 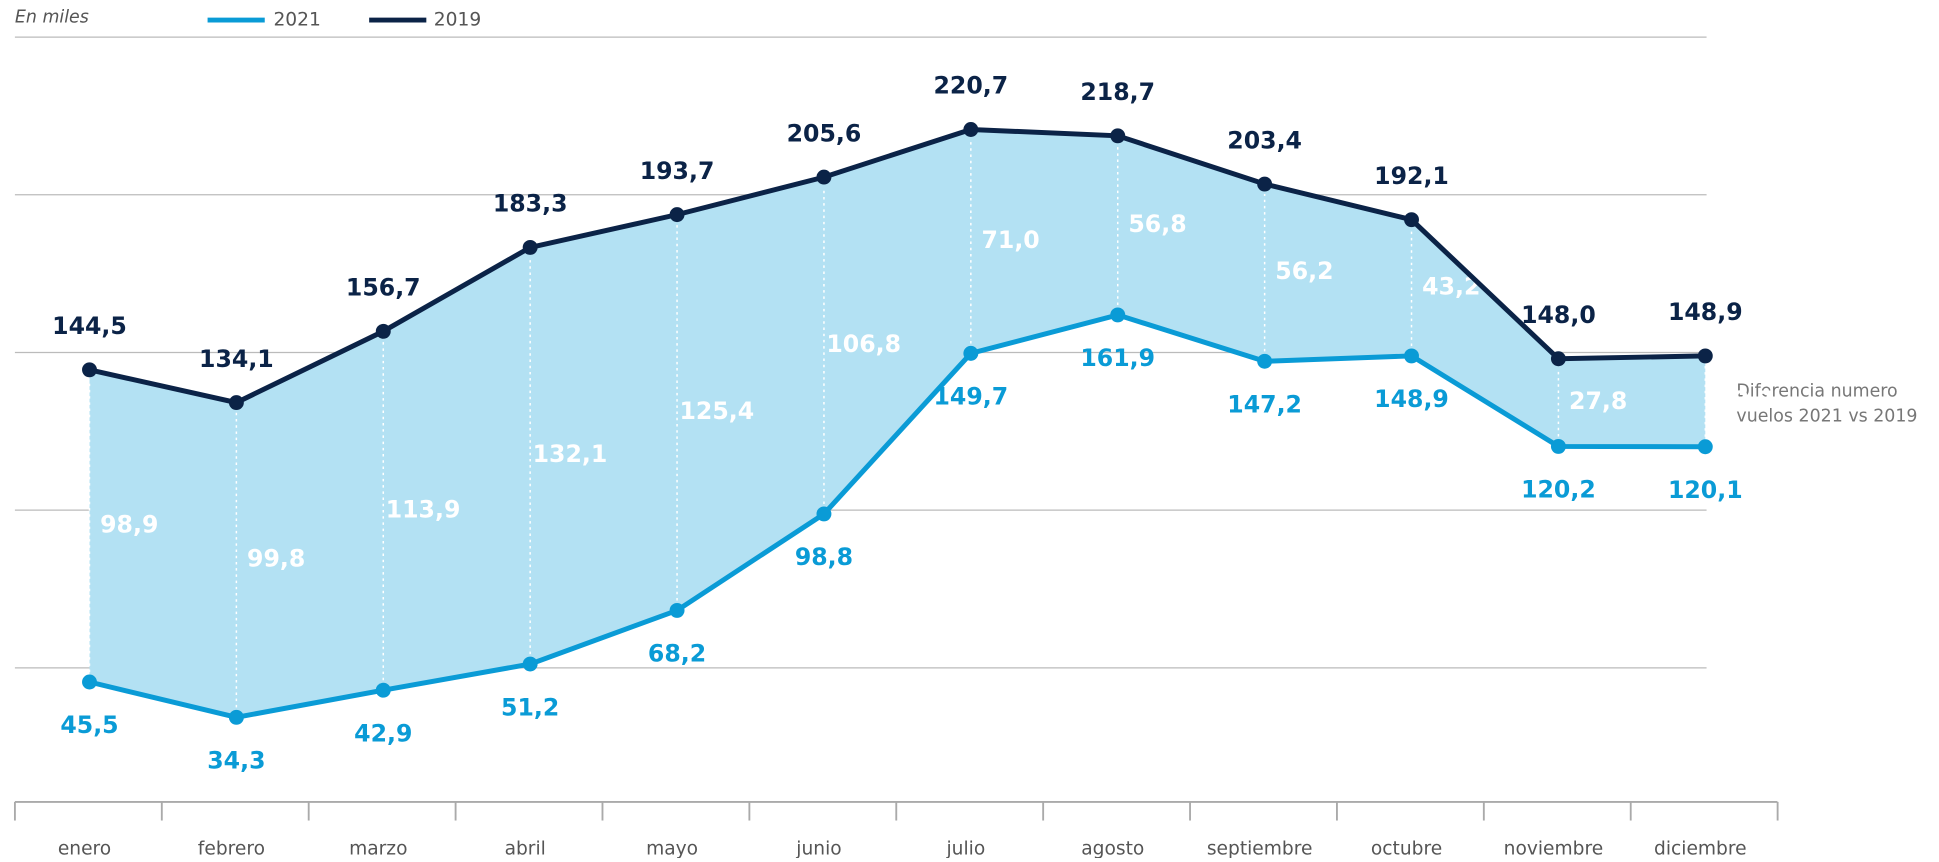 I want to click on value-label: 42,9, so click(x=383, y=733).